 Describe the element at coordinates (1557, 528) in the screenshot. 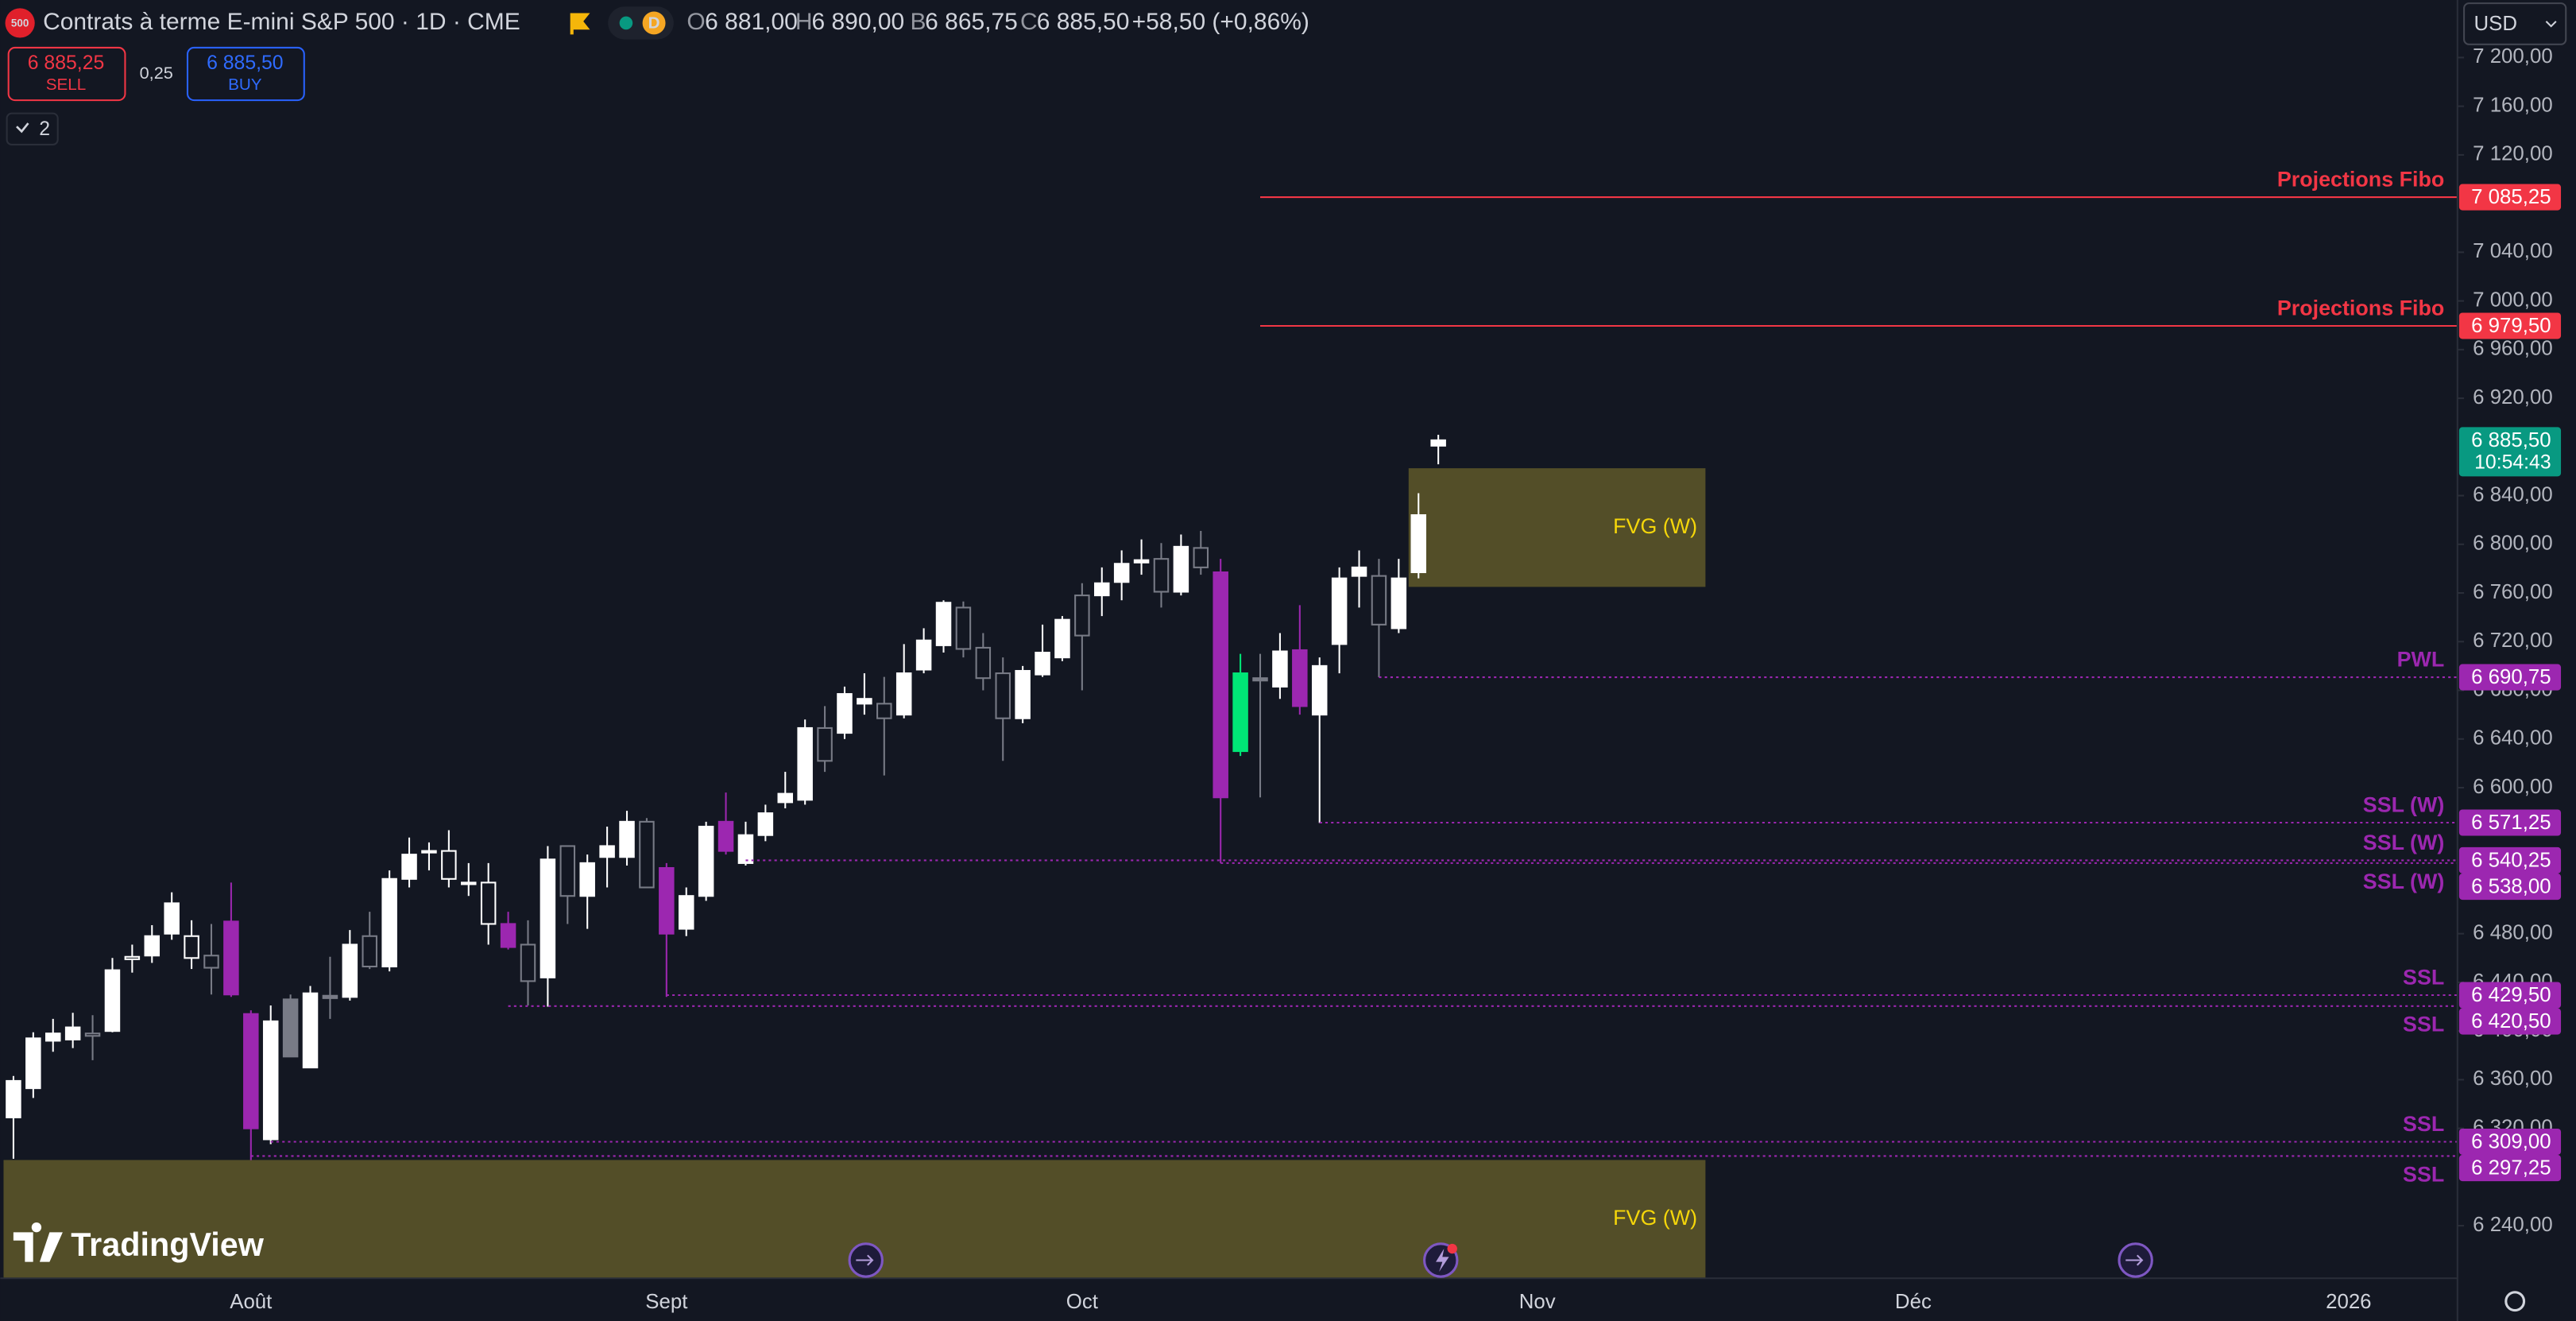

I see `fvg-zone` at that location.